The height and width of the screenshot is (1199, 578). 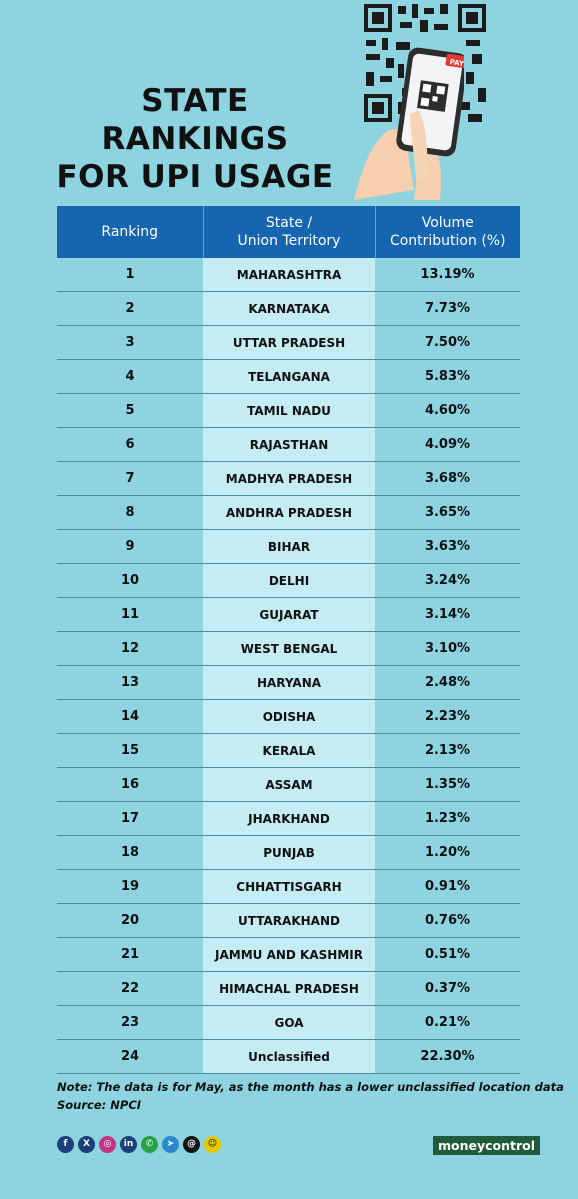 I want to click on table-row: 9 BIHAR 3.63%, so click(x=288, y=546).